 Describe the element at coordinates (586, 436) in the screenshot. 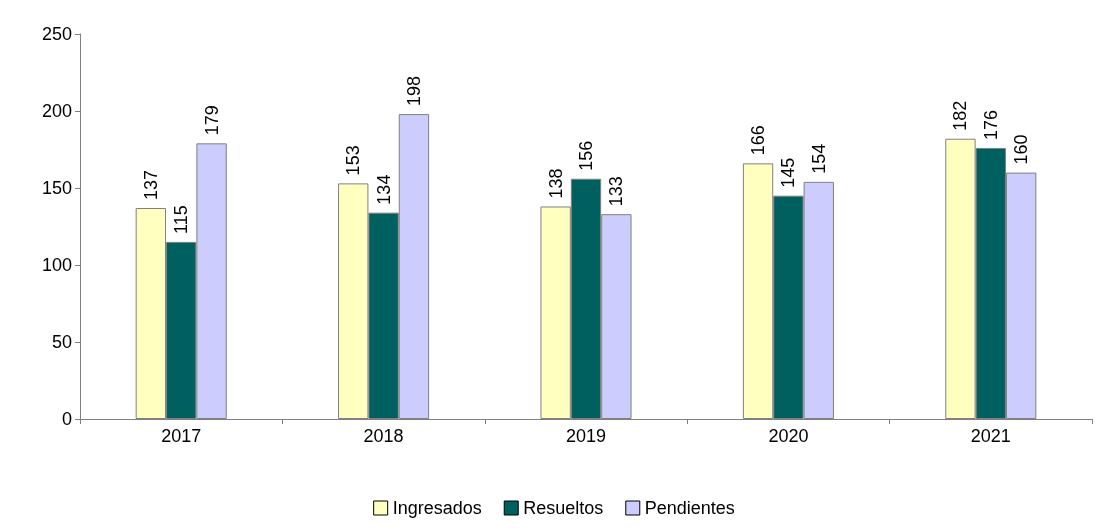

I see `x-tick-label: 2019` at that location.